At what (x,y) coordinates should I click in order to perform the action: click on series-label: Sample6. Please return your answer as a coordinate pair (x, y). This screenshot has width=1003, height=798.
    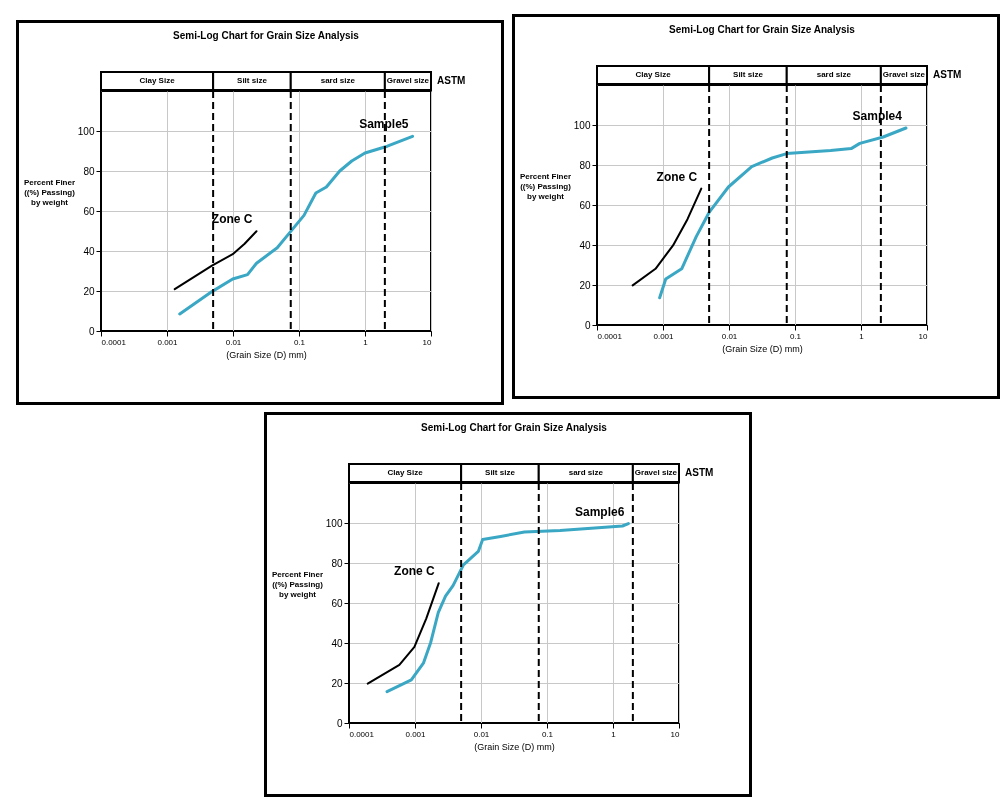
    Looking at the image, I should click on (600, 511).